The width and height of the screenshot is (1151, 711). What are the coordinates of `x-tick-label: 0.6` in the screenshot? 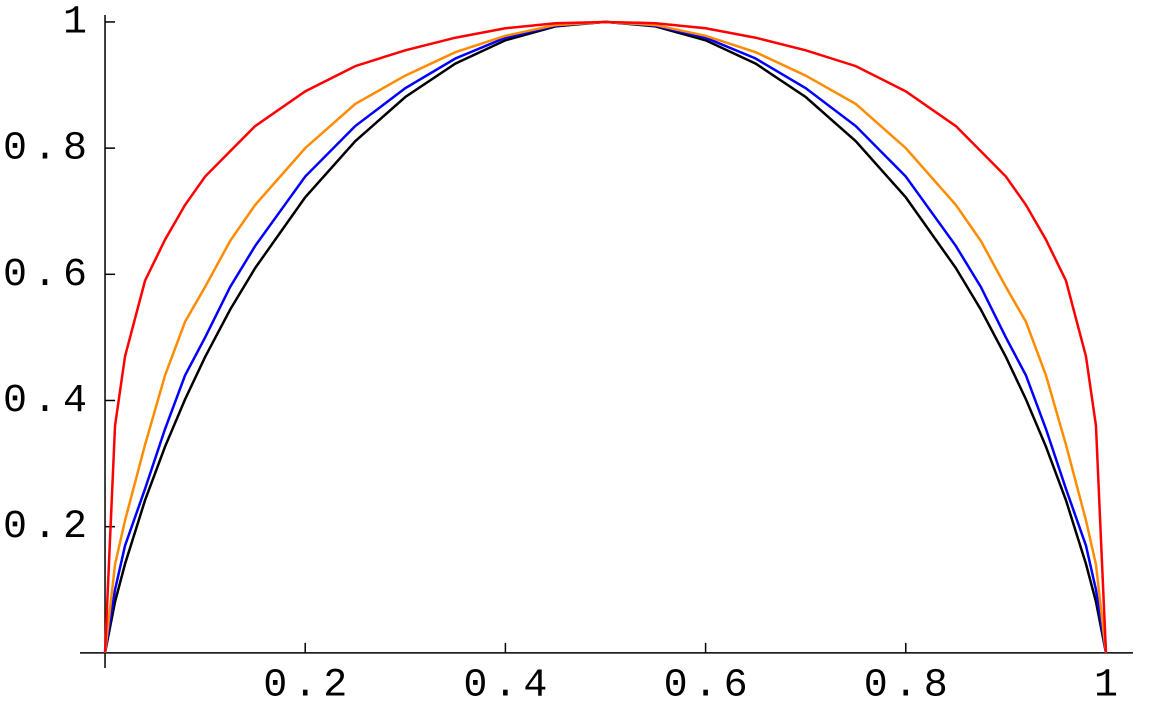 It's located at (709, 685).